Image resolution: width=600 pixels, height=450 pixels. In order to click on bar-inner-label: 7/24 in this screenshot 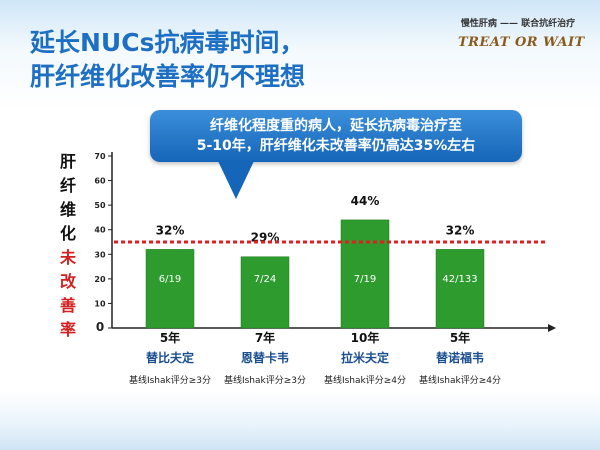, I will do `click(265, 279)`.